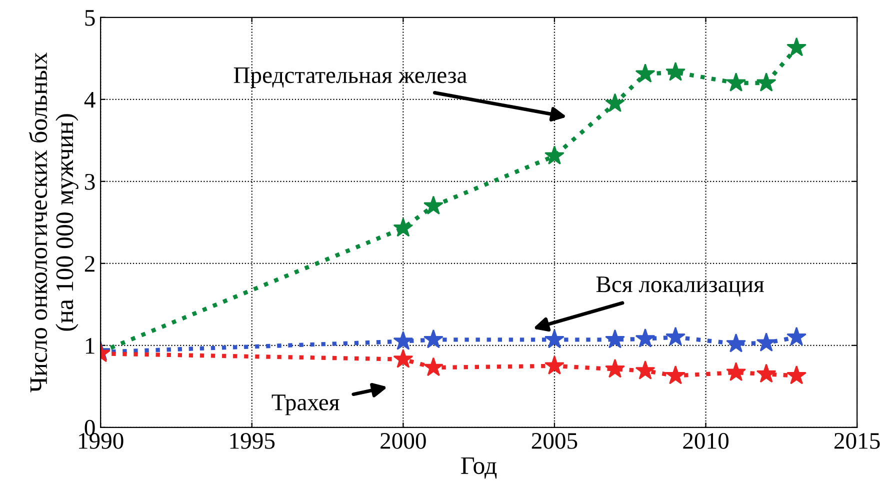  Describe the element at coordinates (90, 100) in the screenshot. I see `y-tick-label: 4` at that location.